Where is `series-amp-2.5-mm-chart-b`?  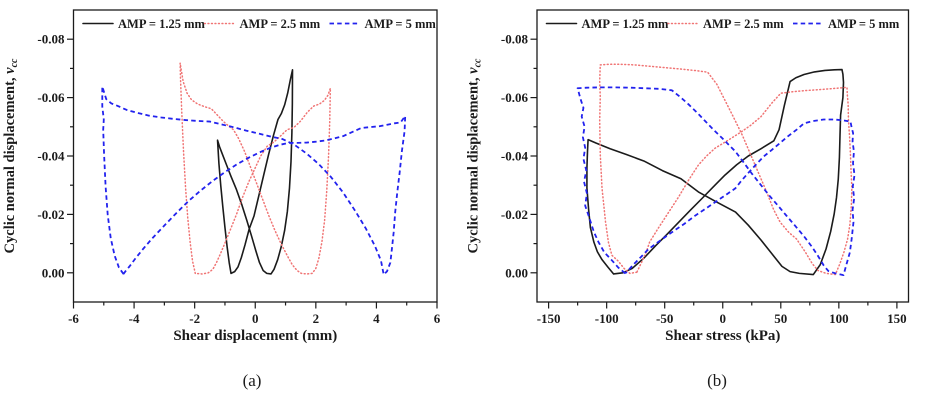
series-amp-2.5-mm-chart-b is located at coordinates (725, 169).